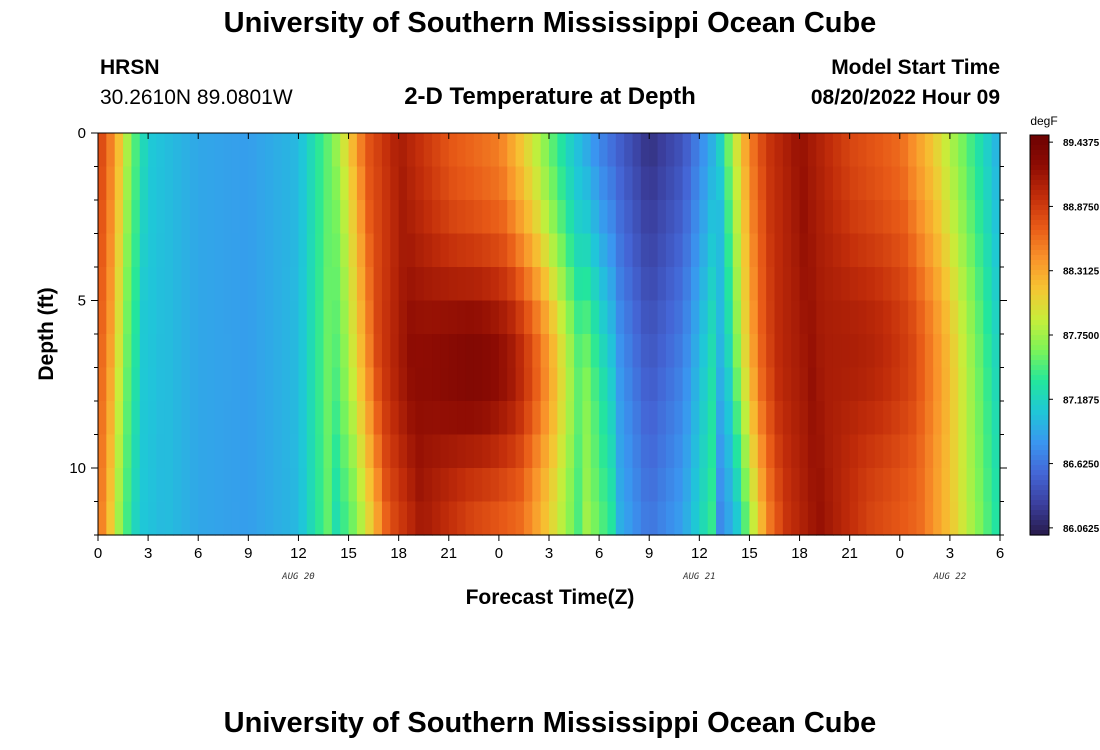 This screenshot has height=750, width=1100. Describe the element at coordinates (849, 553) in the screenshot. I see `x-tick-label: 21` at that location.